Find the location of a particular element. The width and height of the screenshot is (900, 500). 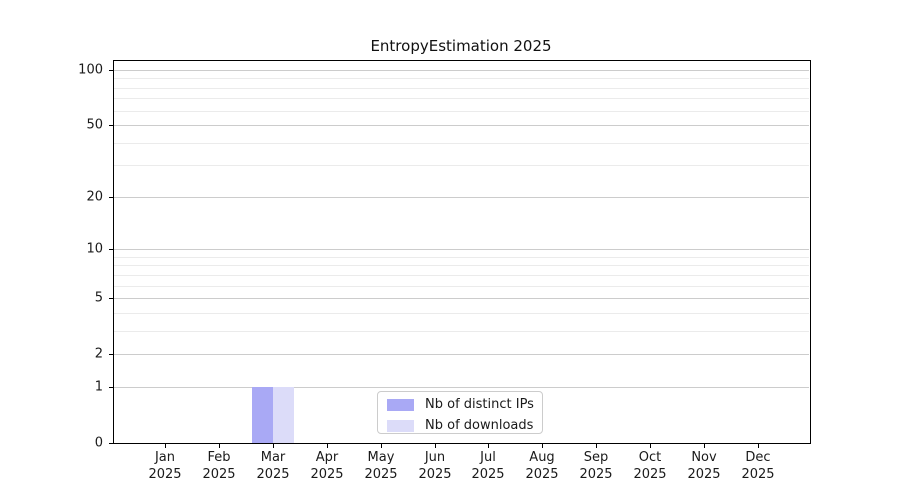

x-tick-label-may: May 2025 is located at coordinates (381, 466).